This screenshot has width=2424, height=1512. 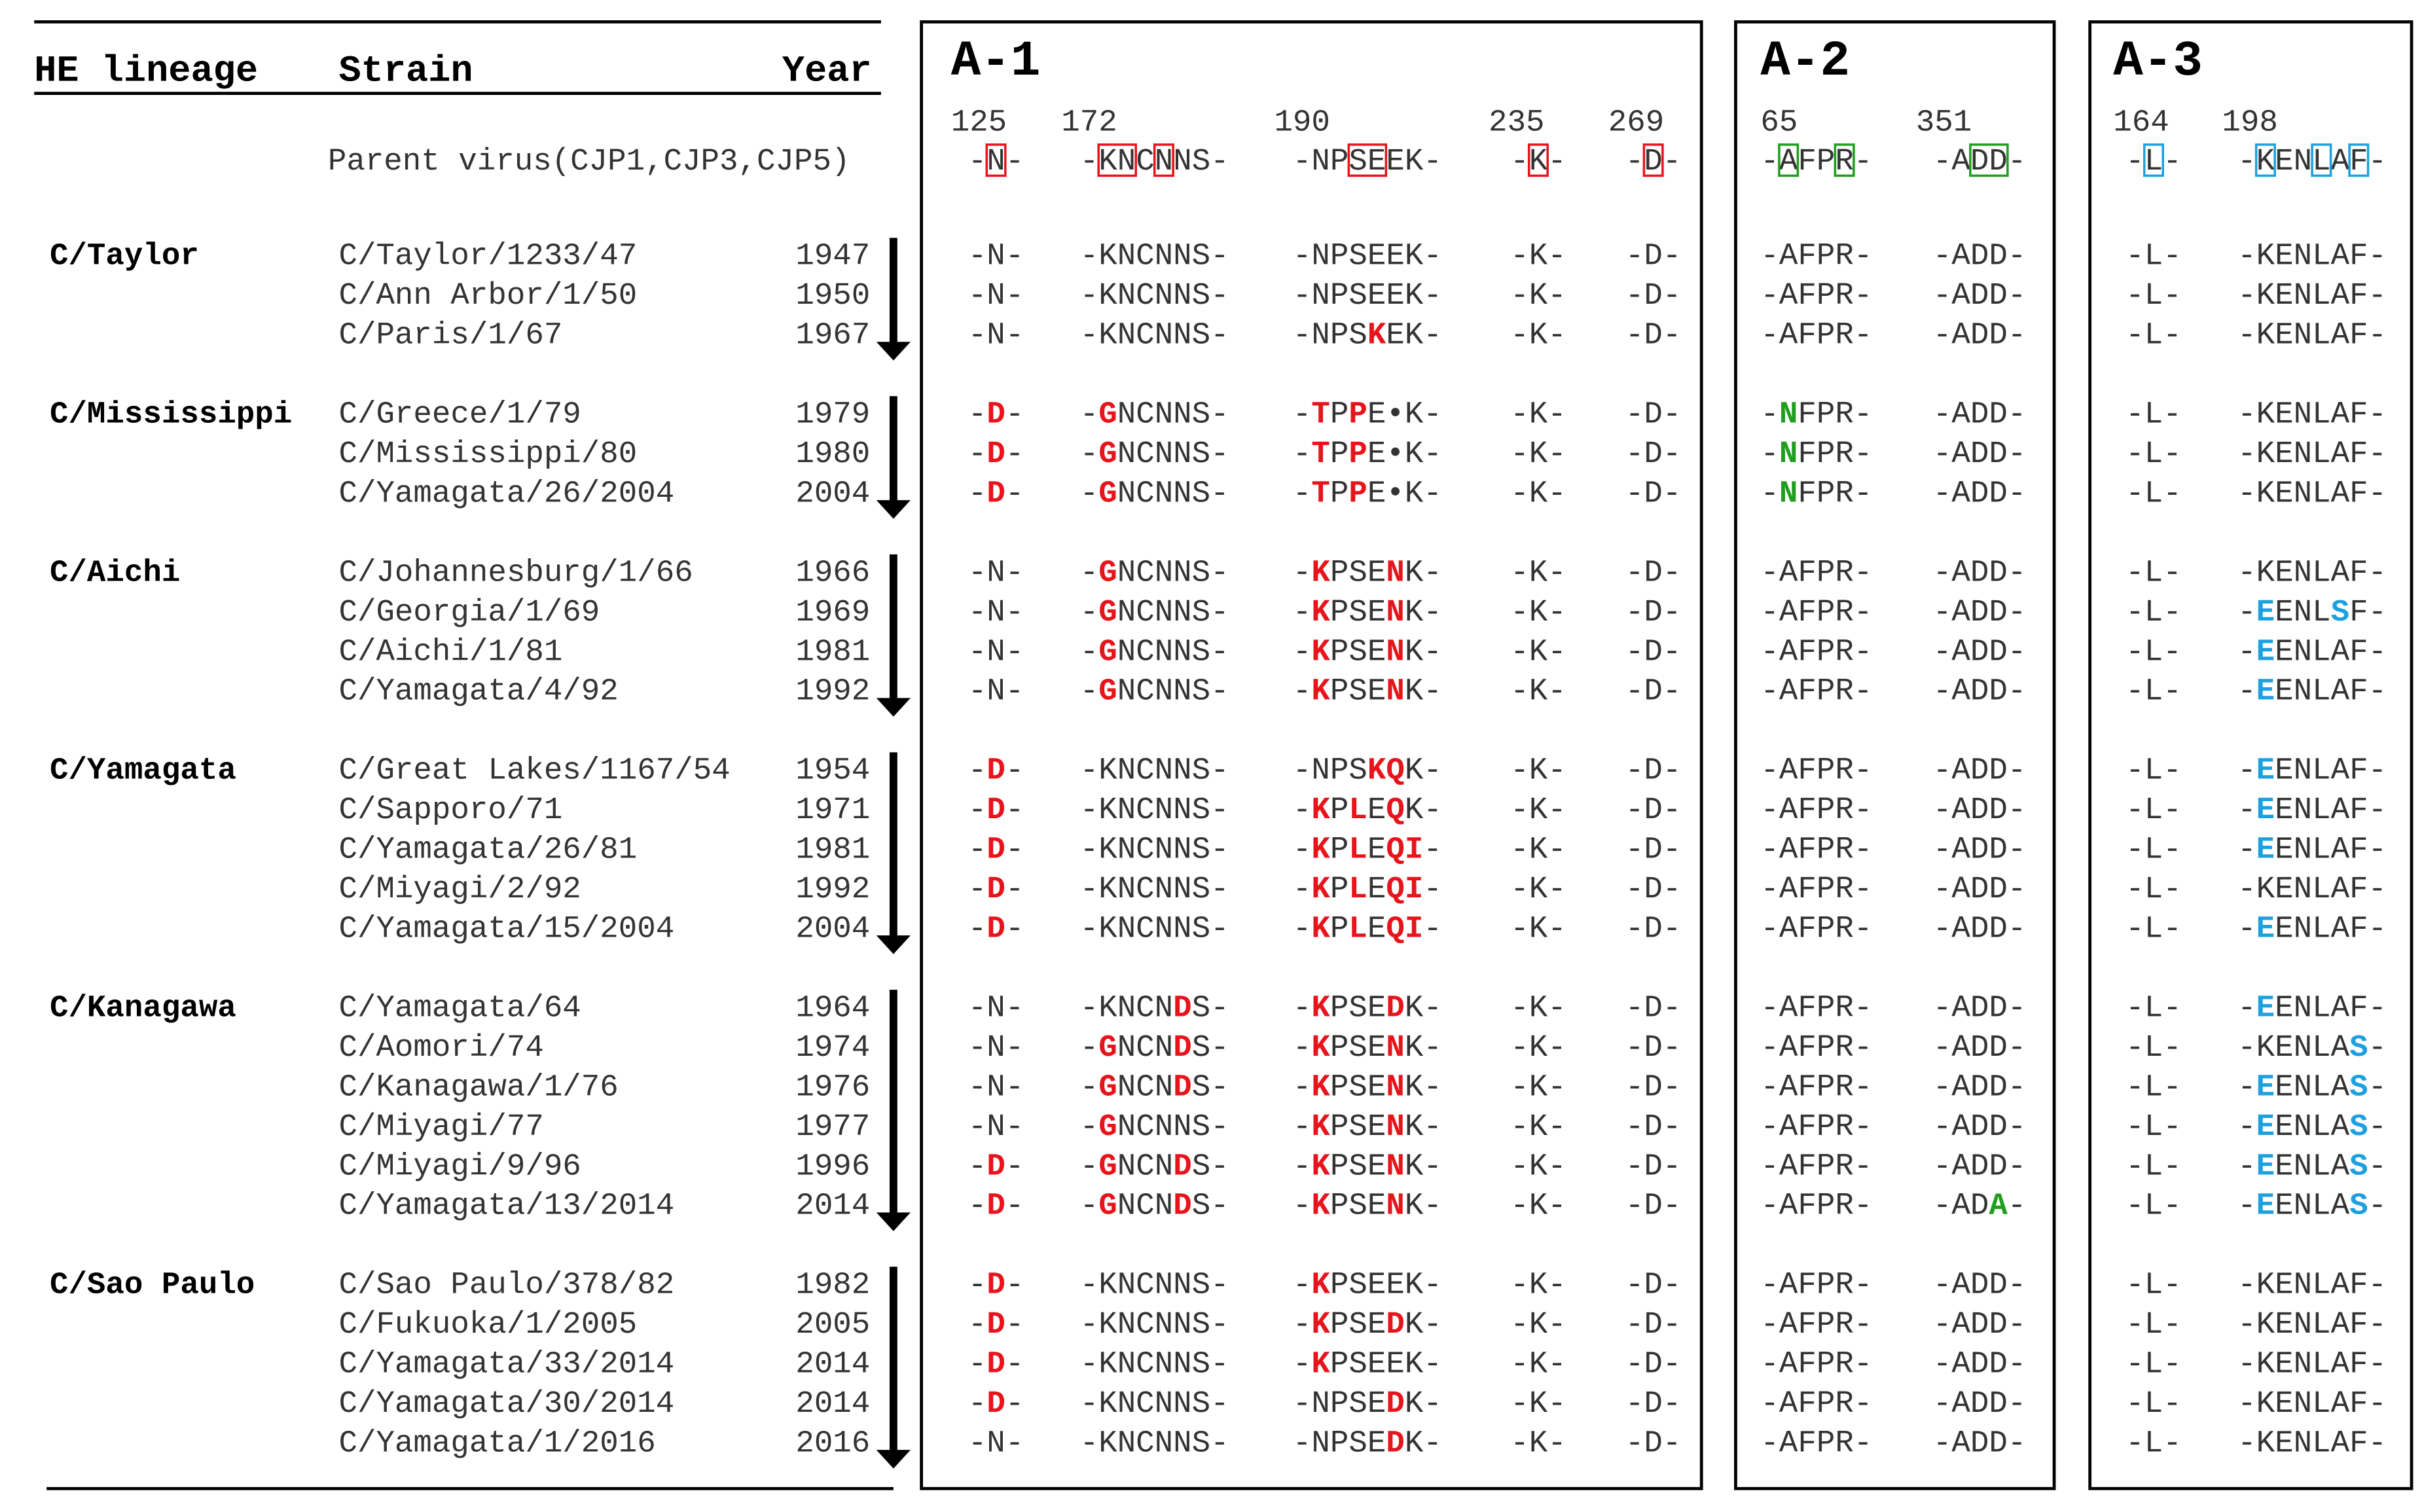 What do you see at coordinates (832, 810) in the screenshot?
I see `year: 1971` at bounding box center [832, 810].